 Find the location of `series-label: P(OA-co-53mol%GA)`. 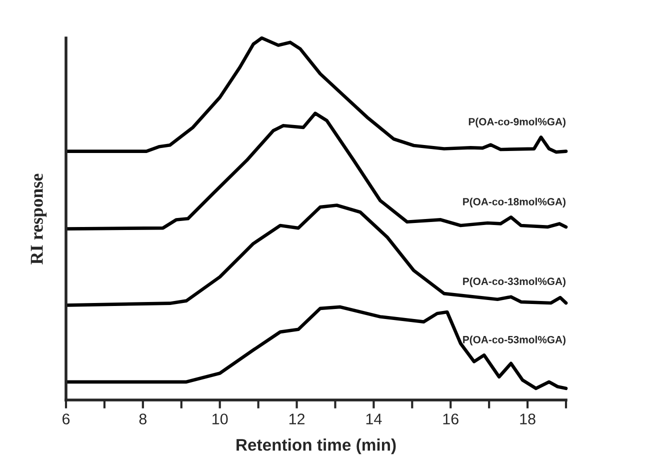

series-label: P(OA-co-53mol%GA) is located at coordinates (514, 341).